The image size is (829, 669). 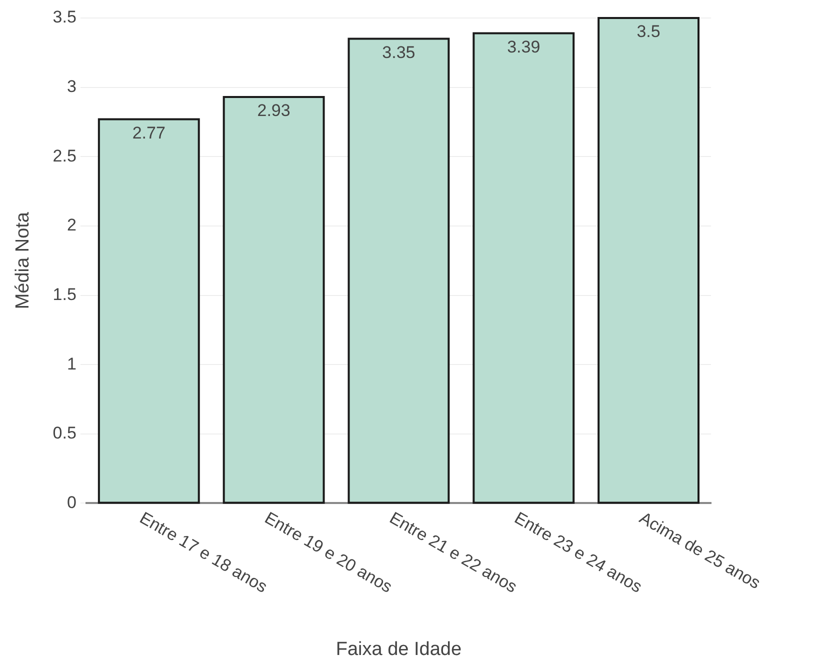 What do you see at coordinates (399, 649) in the screenshot?
I see `x-axis-title: Faixa de Idade` at bounding box center [399, 649].